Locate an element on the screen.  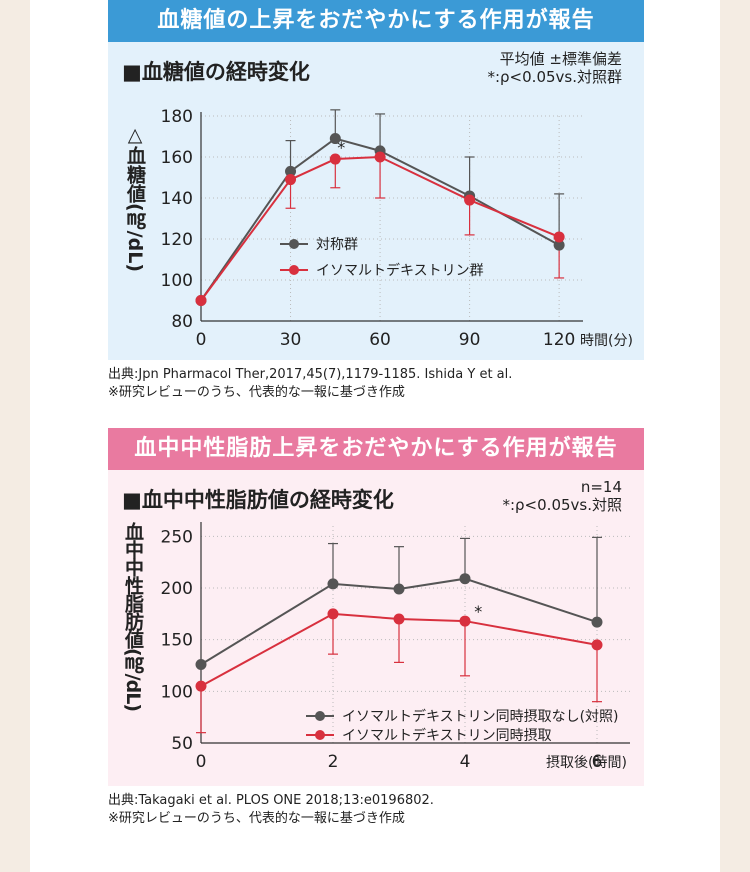
x-tick-label: 4 is located at coordinates (465, 762).